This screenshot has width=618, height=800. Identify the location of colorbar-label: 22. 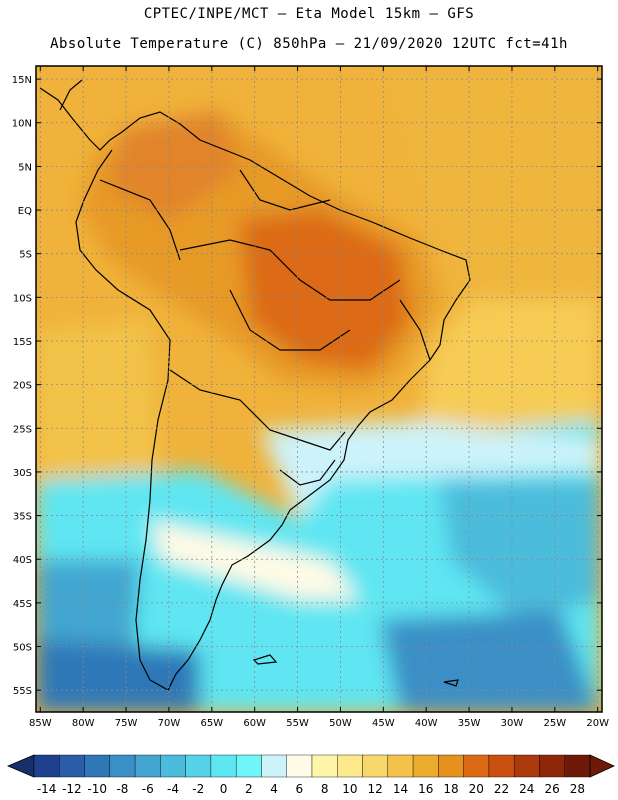
(501, 789).